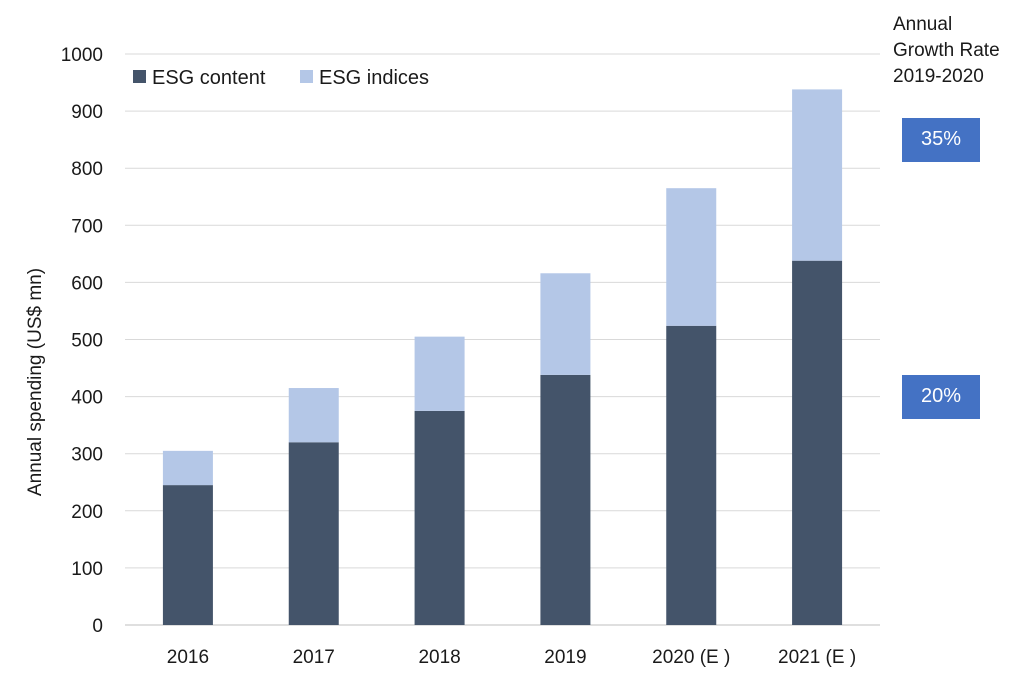 The image size is (1024, 698). Describe the element at coordinates (87, 112) in the screenshot. I see `y-tick-label: 900` at that location.